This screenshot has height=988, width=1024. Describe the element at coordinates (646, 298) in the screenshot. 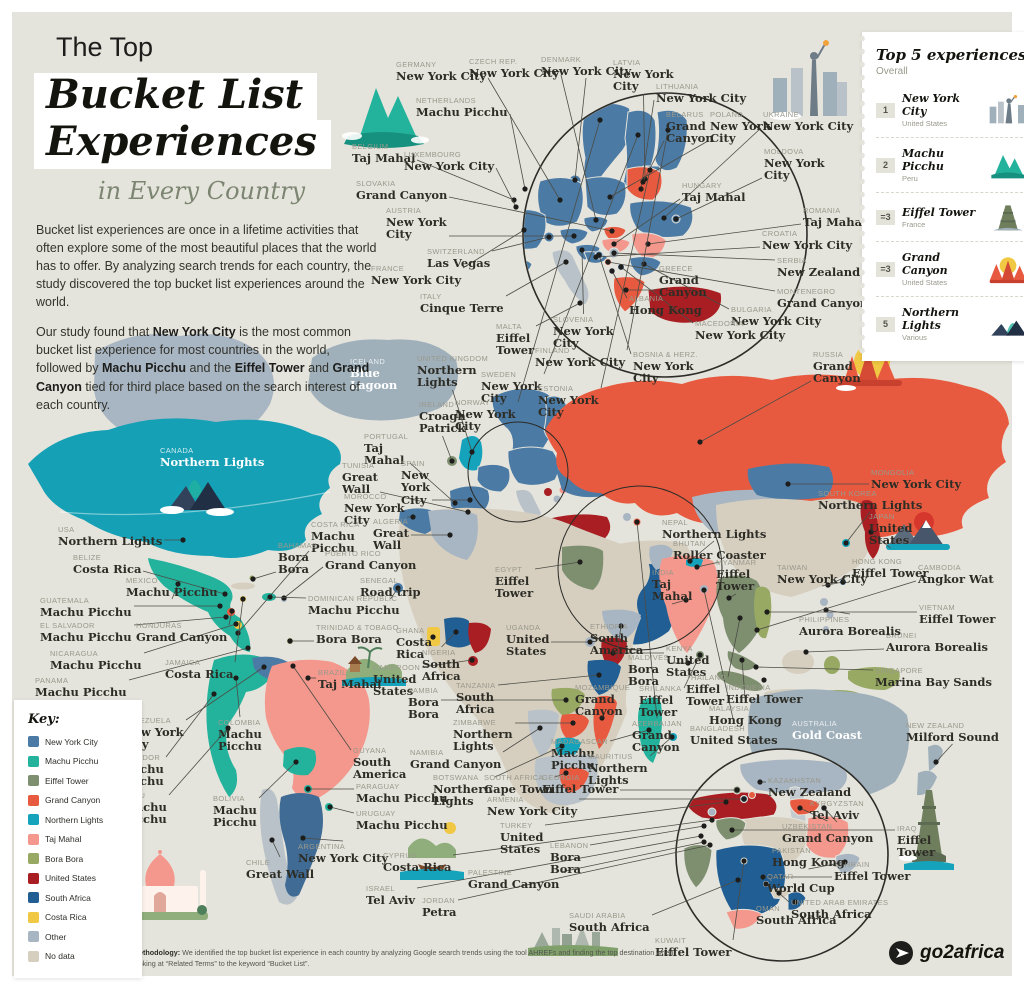

I see `country-name: ALBANIA` at that location.